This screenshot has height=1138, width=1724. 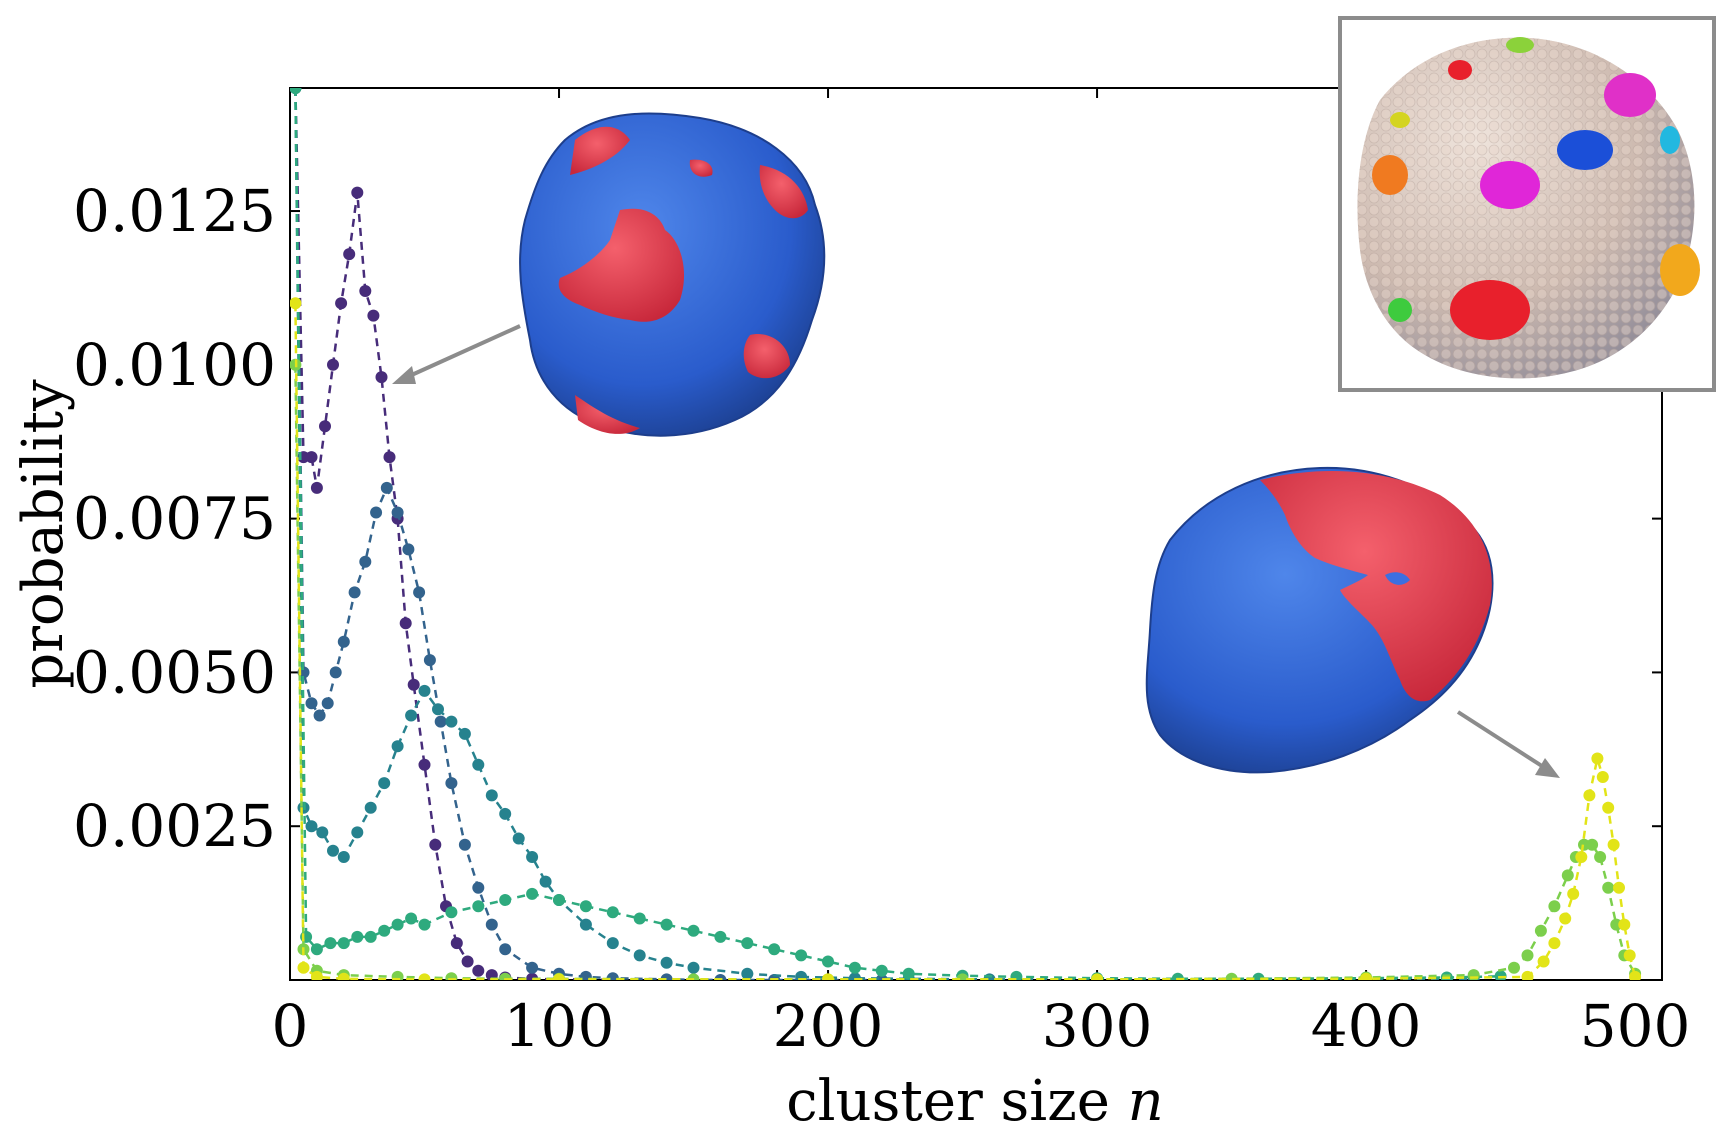 What do you see at coordinates (1508, 744) in the screenshot?
I see `large-cluster-arrow` at bounding box center [1508, 744].